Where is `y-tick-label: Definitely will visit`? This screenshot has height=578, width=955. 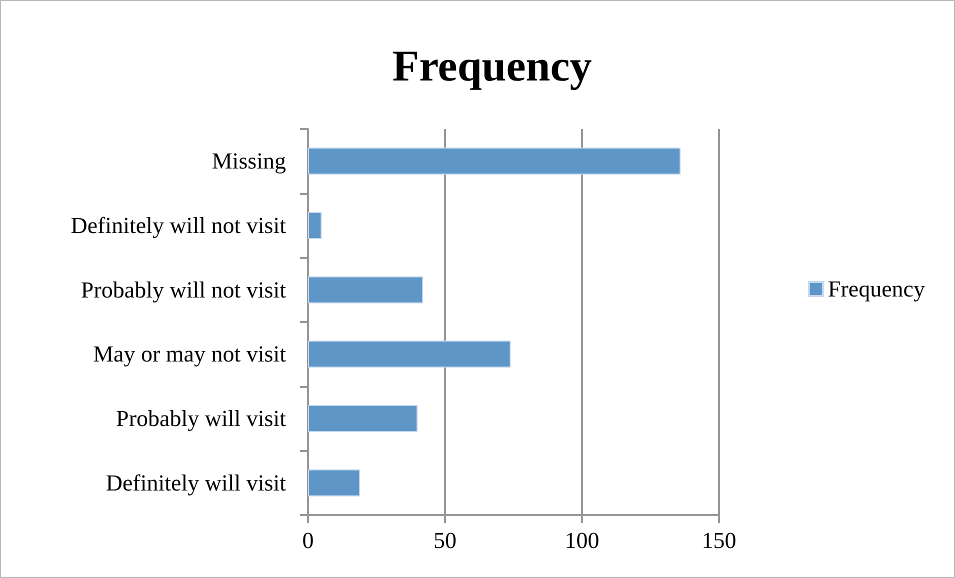
y-tick-label: Definitely will visit is located at coordinates (196, 483).